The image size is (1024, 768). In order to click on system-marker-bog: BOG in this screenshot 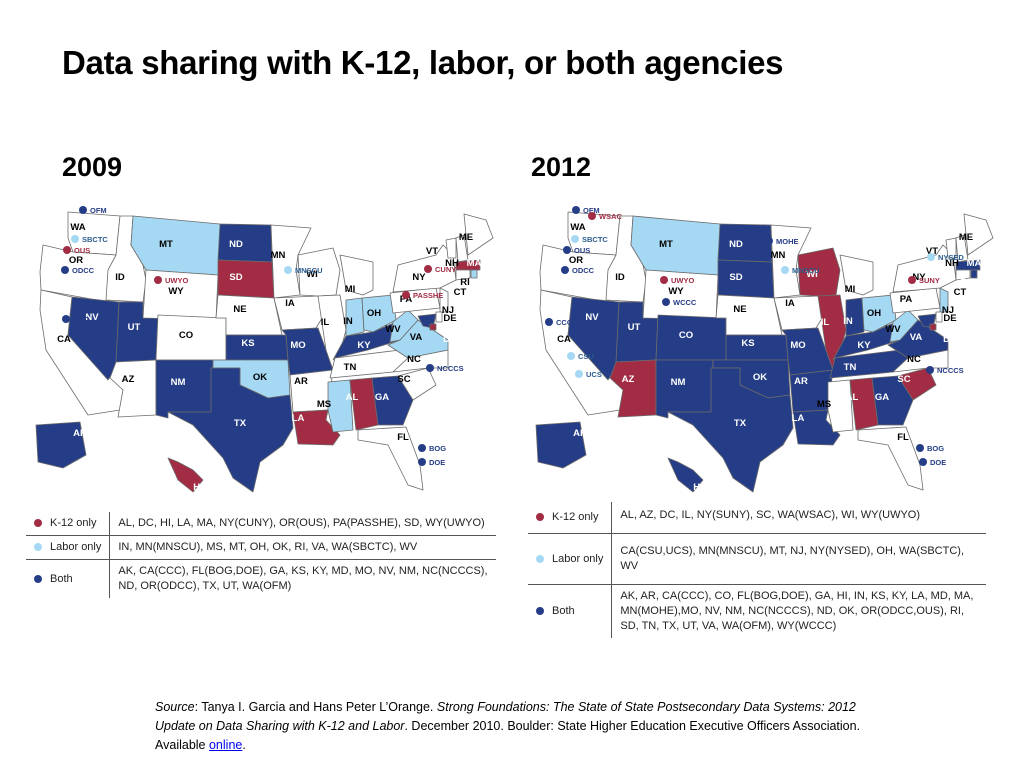, I will do `click(432, 448)`.